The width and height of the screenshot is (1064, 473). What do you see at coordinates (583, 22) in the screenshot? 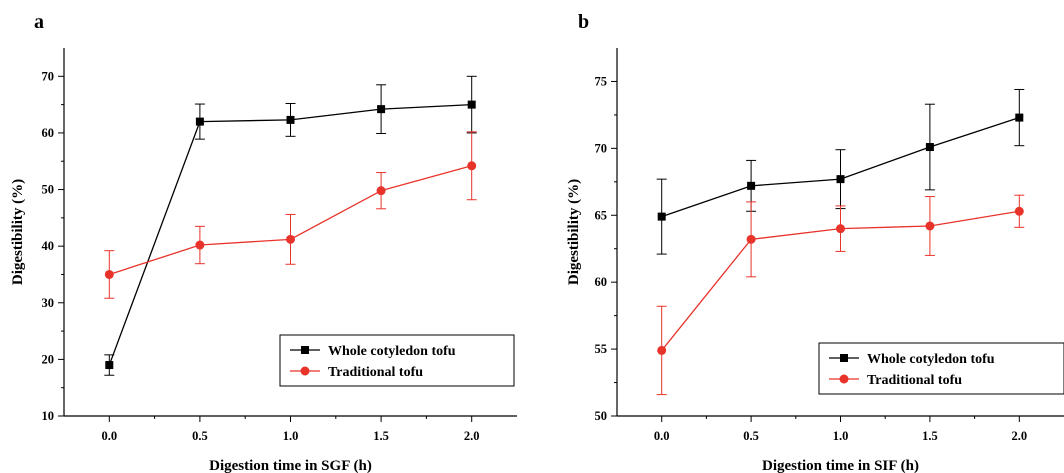
I see `panel-label: b` at bounding box center [583, 22].